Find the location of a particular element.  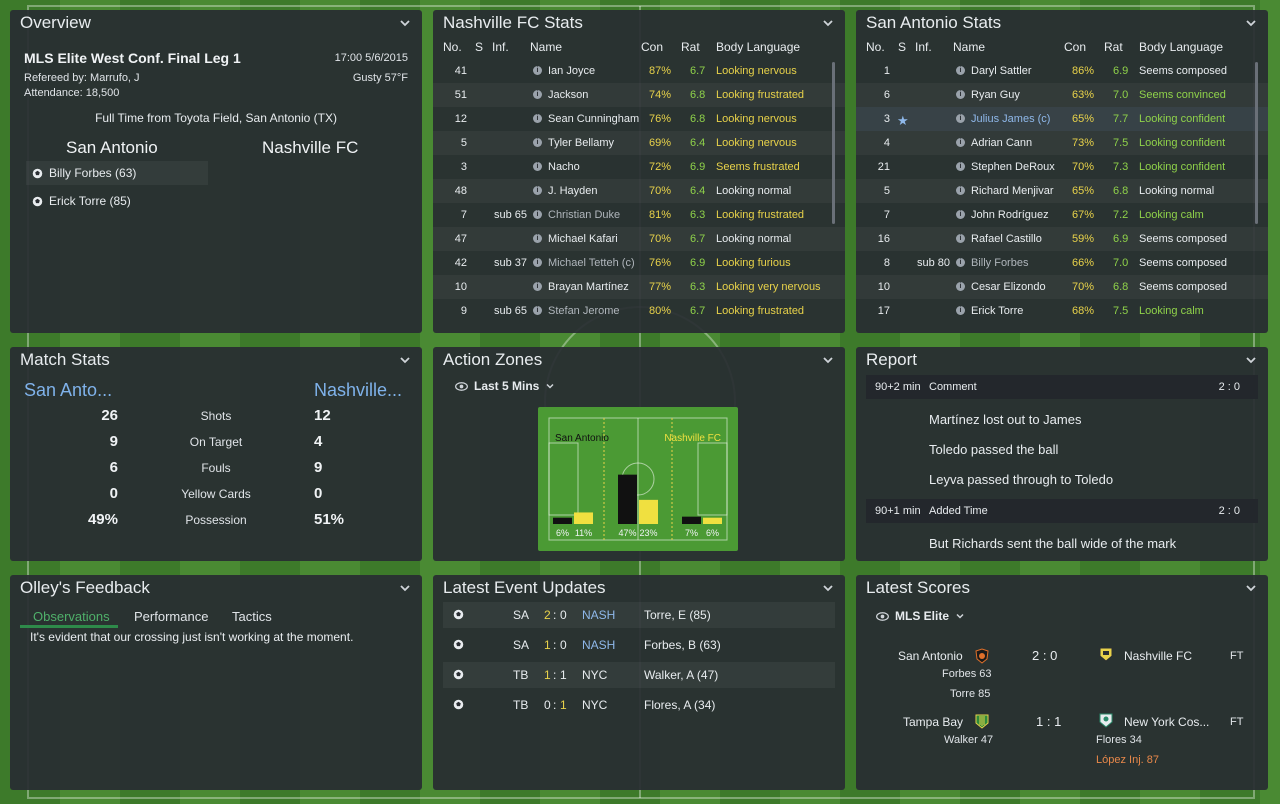

home-team: Tampa Bay is located at coordinates (933, 722).